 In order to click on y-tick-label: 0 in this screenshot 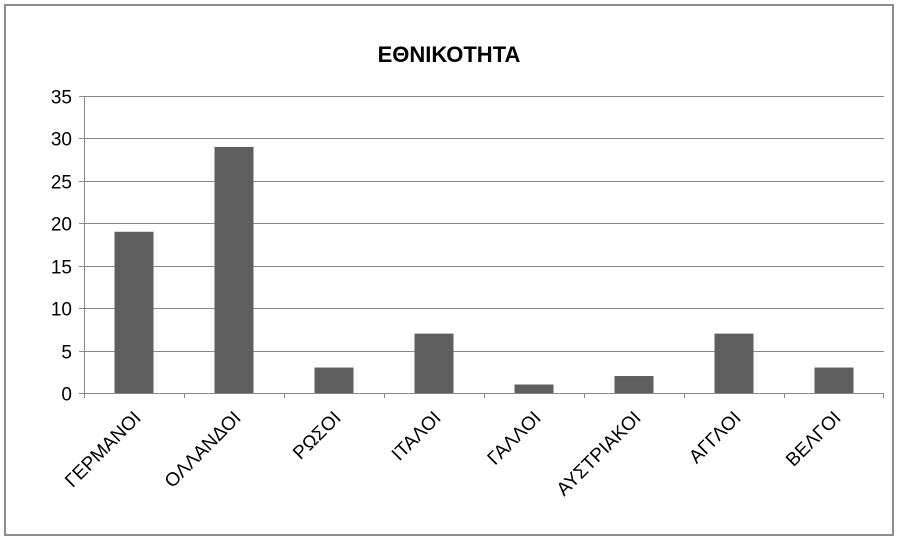, I will do `click(66, 395)`.